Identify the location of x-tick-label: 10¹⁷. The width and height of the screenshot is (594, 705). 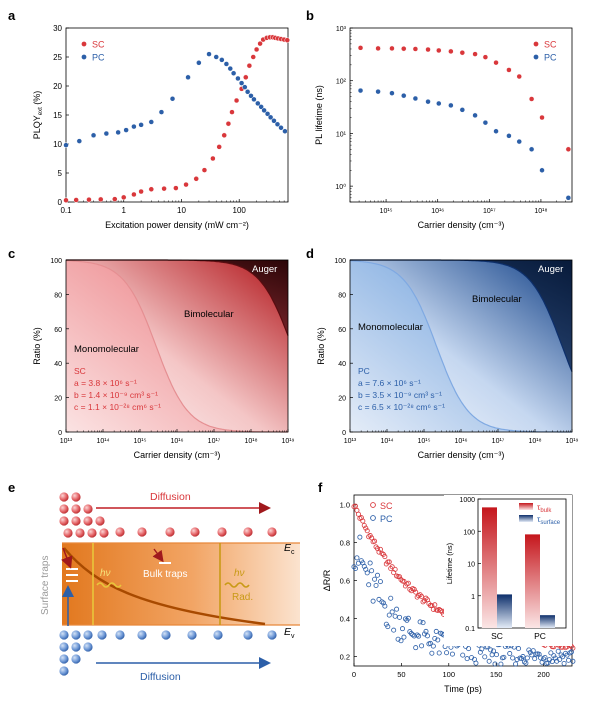
(214, 441).